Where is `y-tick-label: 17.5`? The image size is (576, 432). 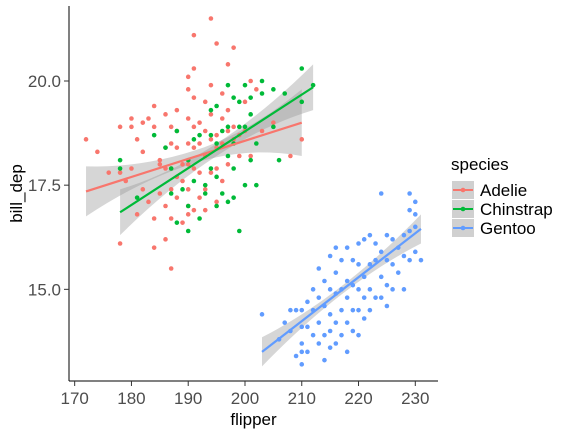
y-tick-label: 17.5 is located at coordinates (44, 185).